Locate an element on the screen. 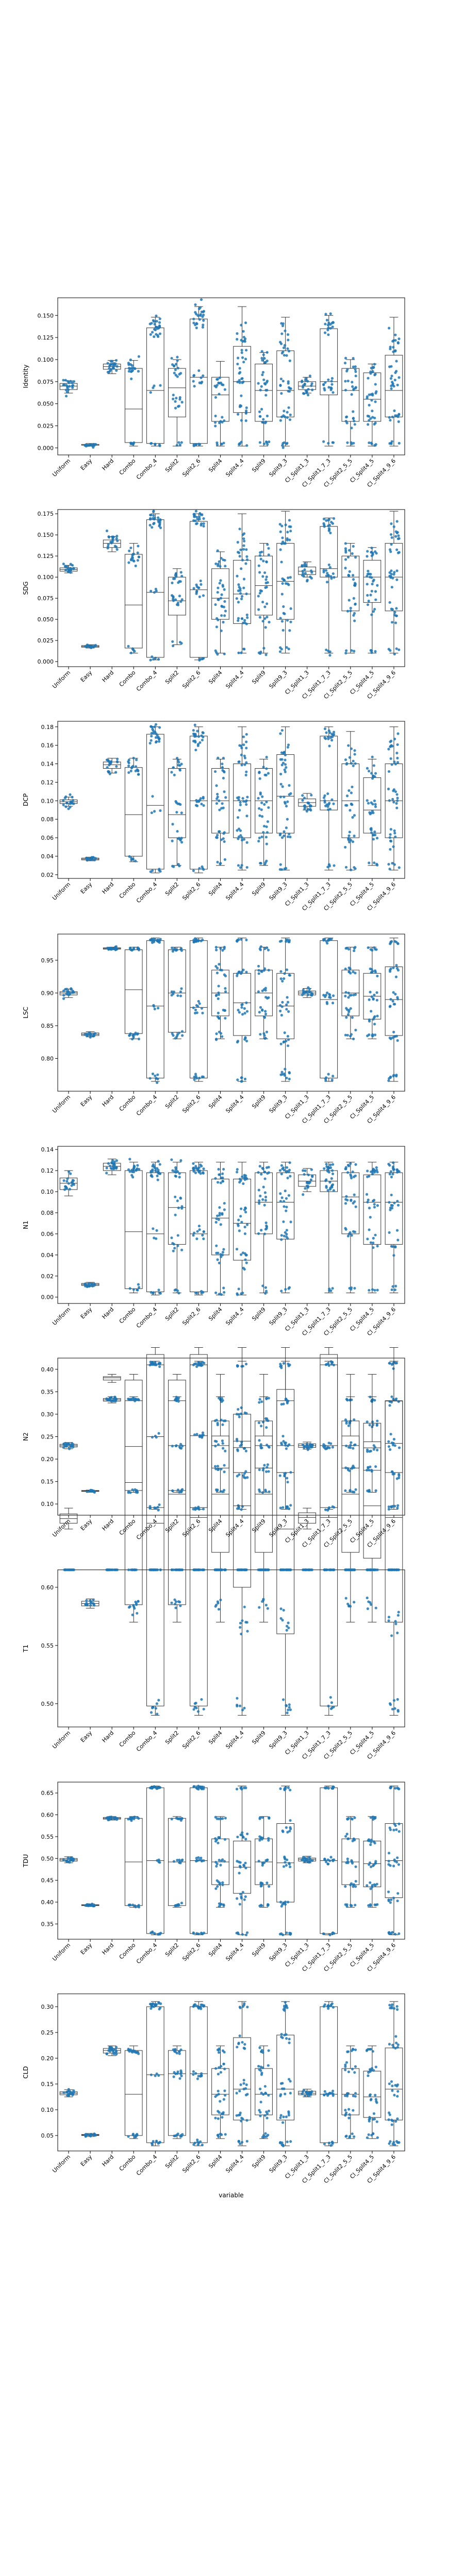 Image resolution: width=464 pixels, height=2576 pixels. y-tick-label: 0.175 is located at coordinates (46, 514).